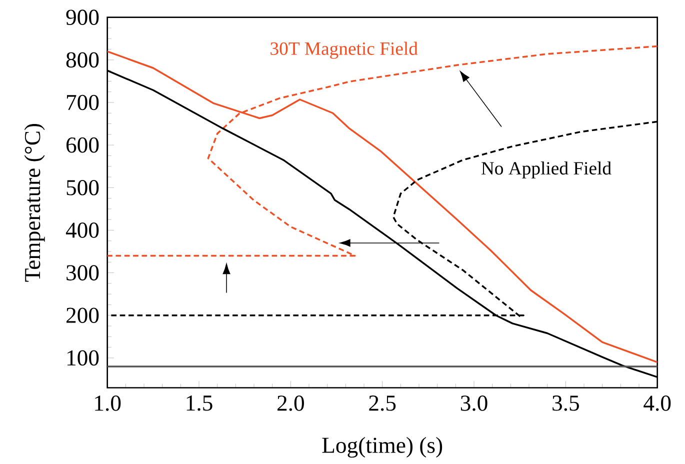  I want to click on y-tick-label: 100, so click(83, 358).